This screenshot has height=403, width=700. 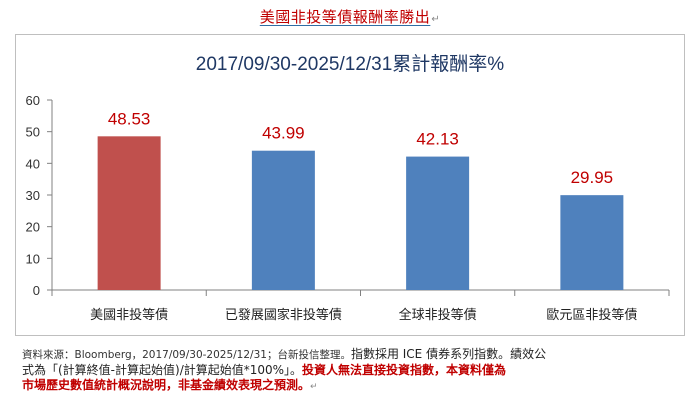 I want to click on headline: 美國非投等債報酬率勝出↵, so click(x=350, y=16).